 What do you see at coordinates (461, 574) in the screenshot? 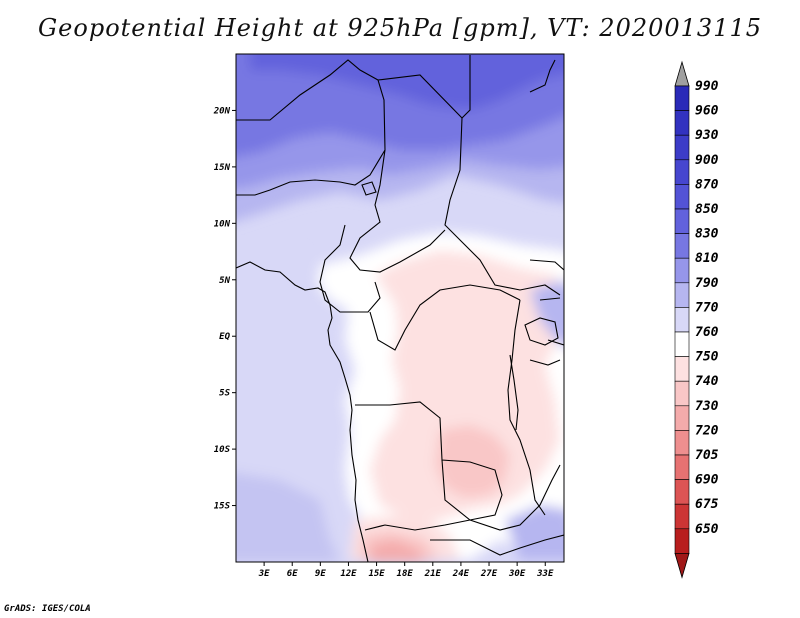
I see `lon-tick-label: 24E` at bounding box center [461, 574].